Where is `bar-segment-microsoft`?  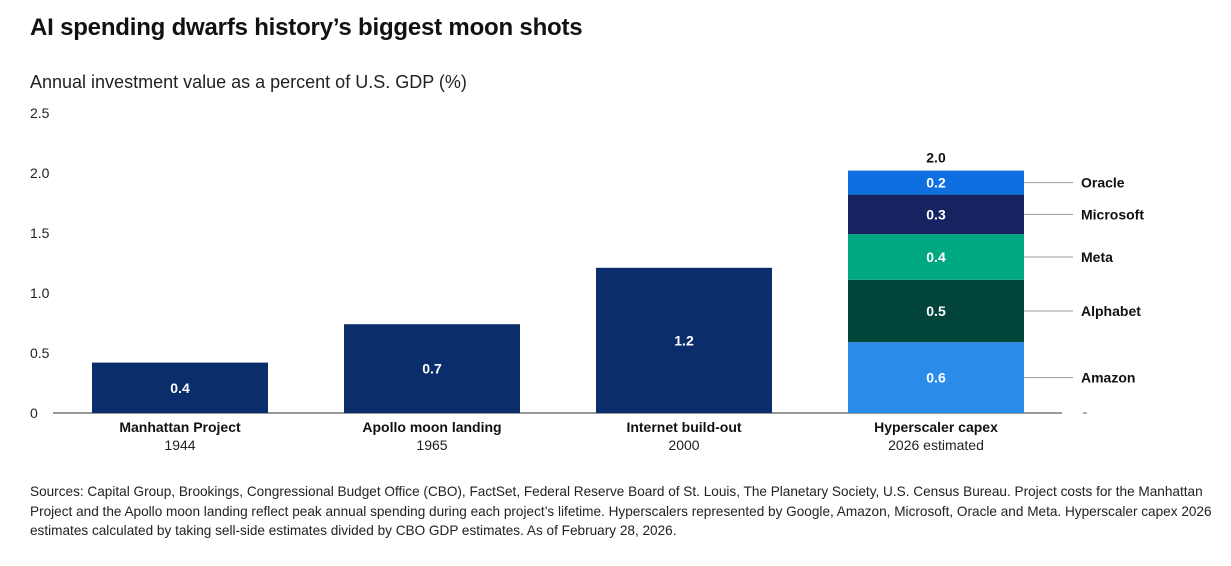 bar-segment-microsoft is located at coordinates (936, 214).